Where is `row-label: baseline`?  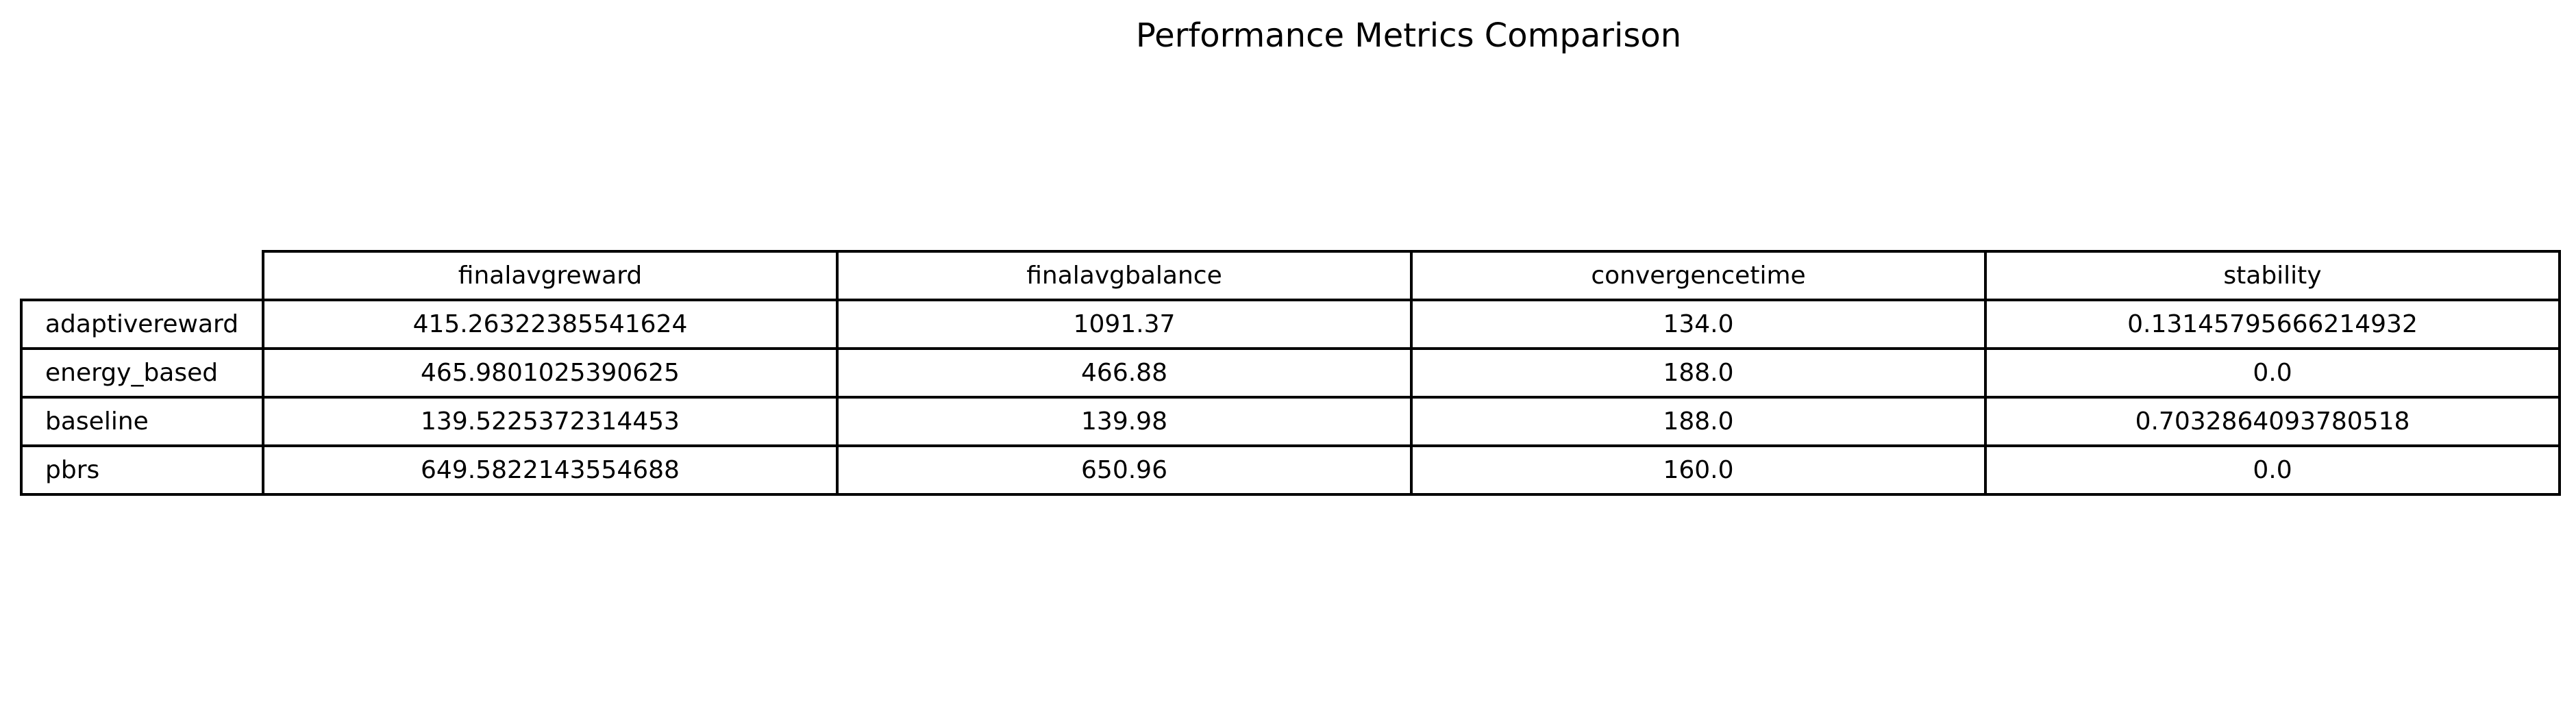
row-label: baseline is located at coordinates (142, 421).